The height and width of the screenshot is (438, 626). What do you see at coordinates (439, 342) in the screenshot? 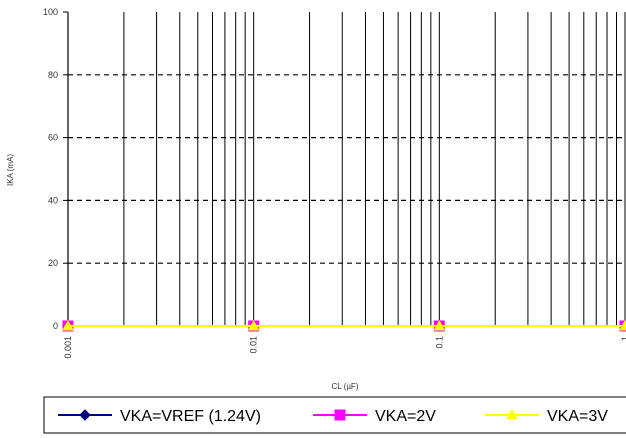
I see `x-tick-label: 0.1` at bounding box center [439, 342].